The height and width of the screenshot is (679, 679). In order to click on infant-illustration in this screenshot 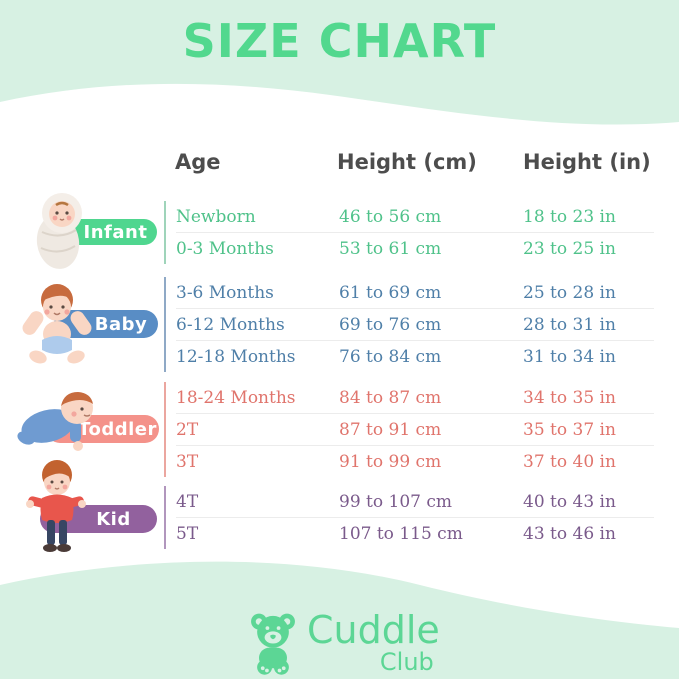, I will do `click(59, 231)`.